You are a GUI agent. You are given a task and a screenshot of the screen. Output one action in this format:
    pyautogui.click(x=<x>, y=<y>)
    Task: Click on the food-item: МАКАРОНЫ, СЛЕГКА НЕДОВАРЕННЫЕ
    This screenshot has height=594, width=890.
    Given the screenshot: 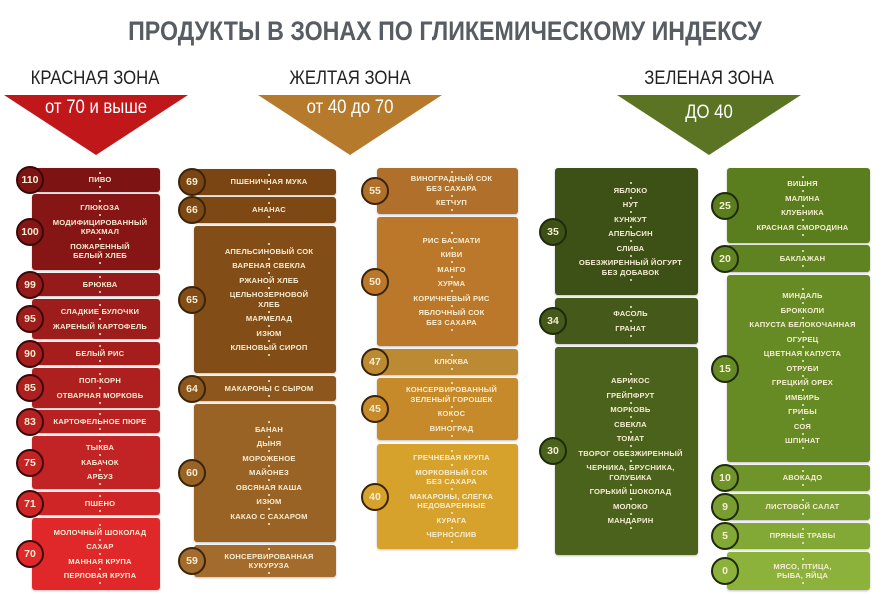 What is the action you would take?
    pyautogui.click(x=451, y=501)
    